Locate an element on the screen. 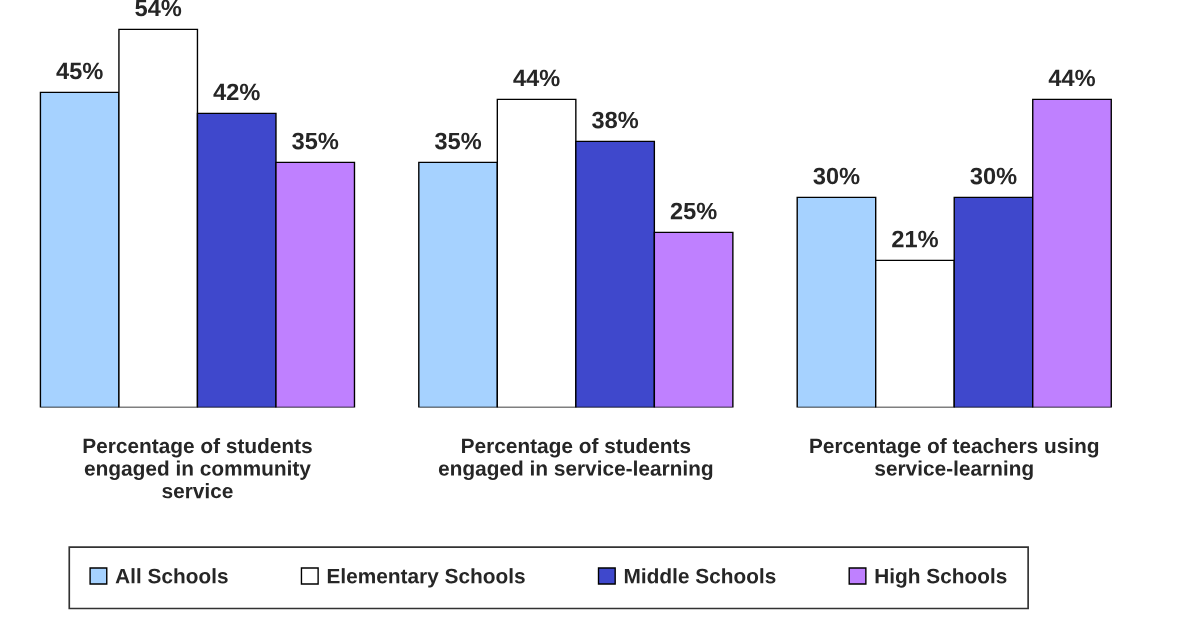 Image resolution: width=1180 pixels, height=622 pixels. legend-label: High Schools is located at coordinates (941, 578).